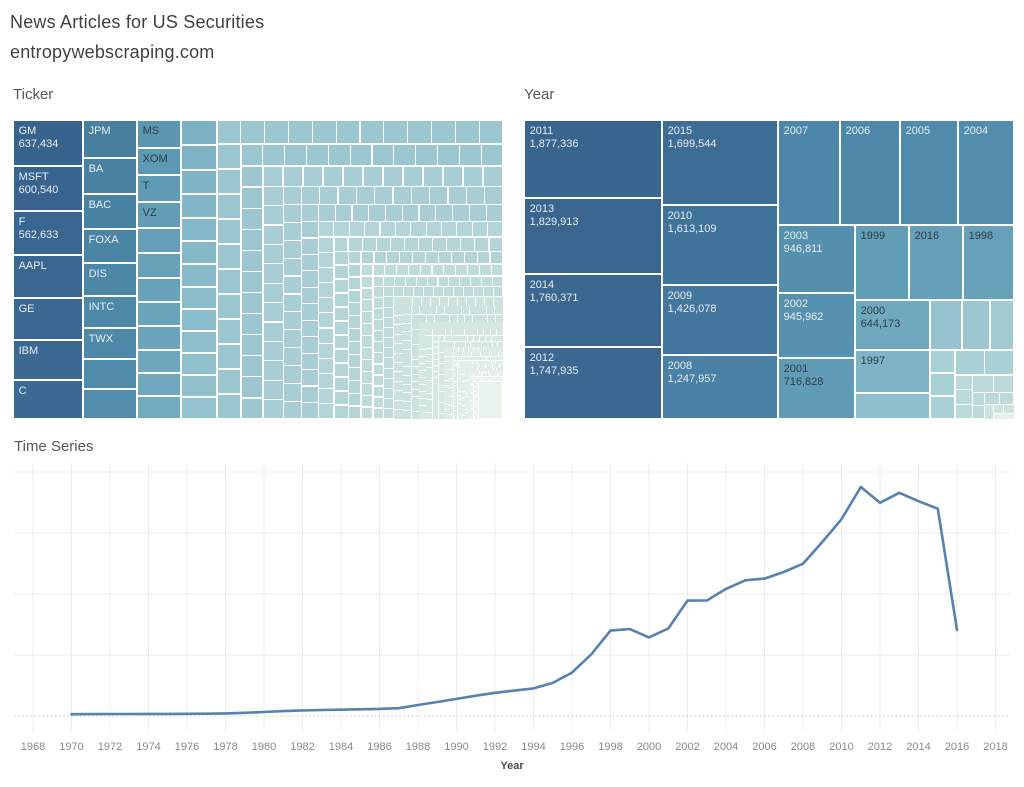 The height and width of the screenshot is (787, 1024). I want to click on treemap-cell-2012: 2012 1,747,935, so click(593, 383).